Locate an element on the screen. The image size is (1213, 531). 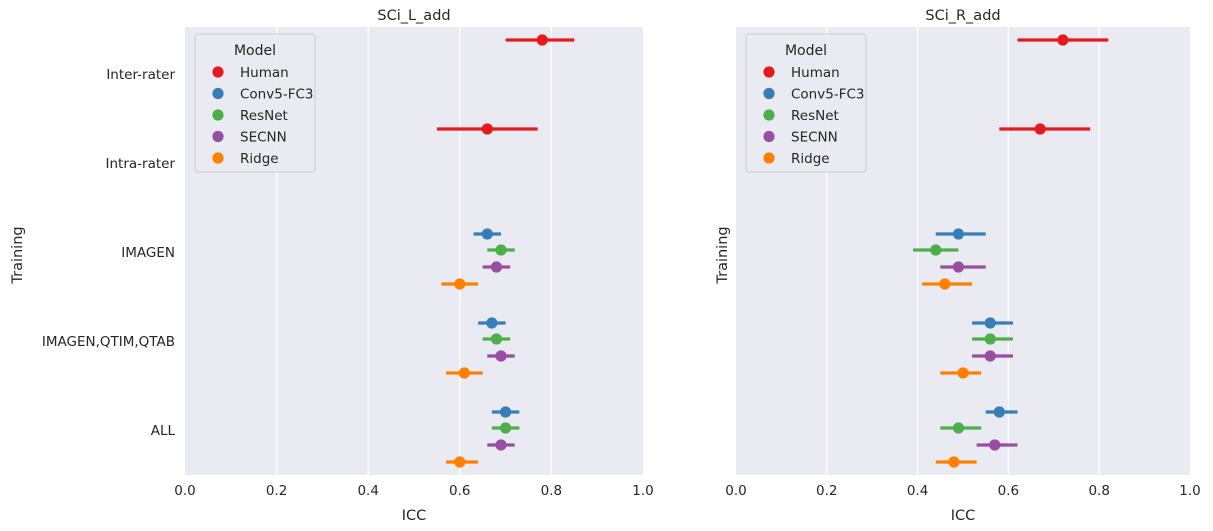
y-tick-label: ALL is located at coordinates (163, 431).